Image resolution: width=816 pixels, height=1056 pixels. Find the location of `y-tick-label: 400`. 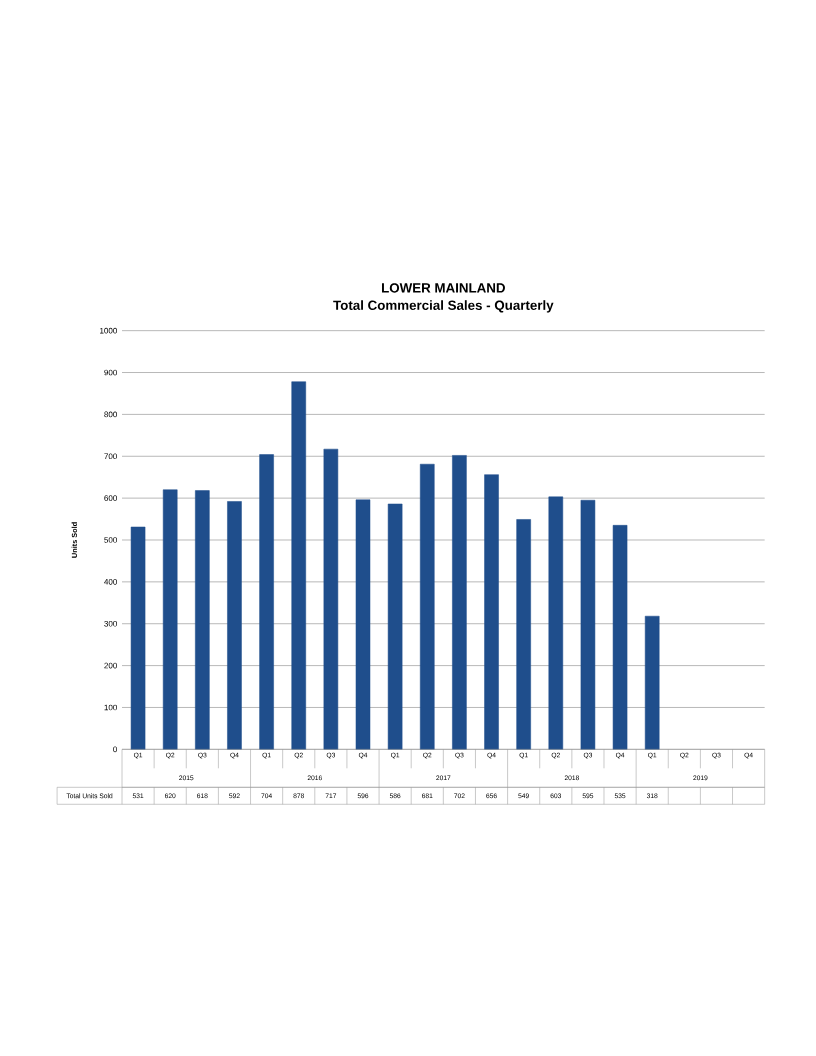

y-tick-label: 400 is located at coordinates (110, 582).